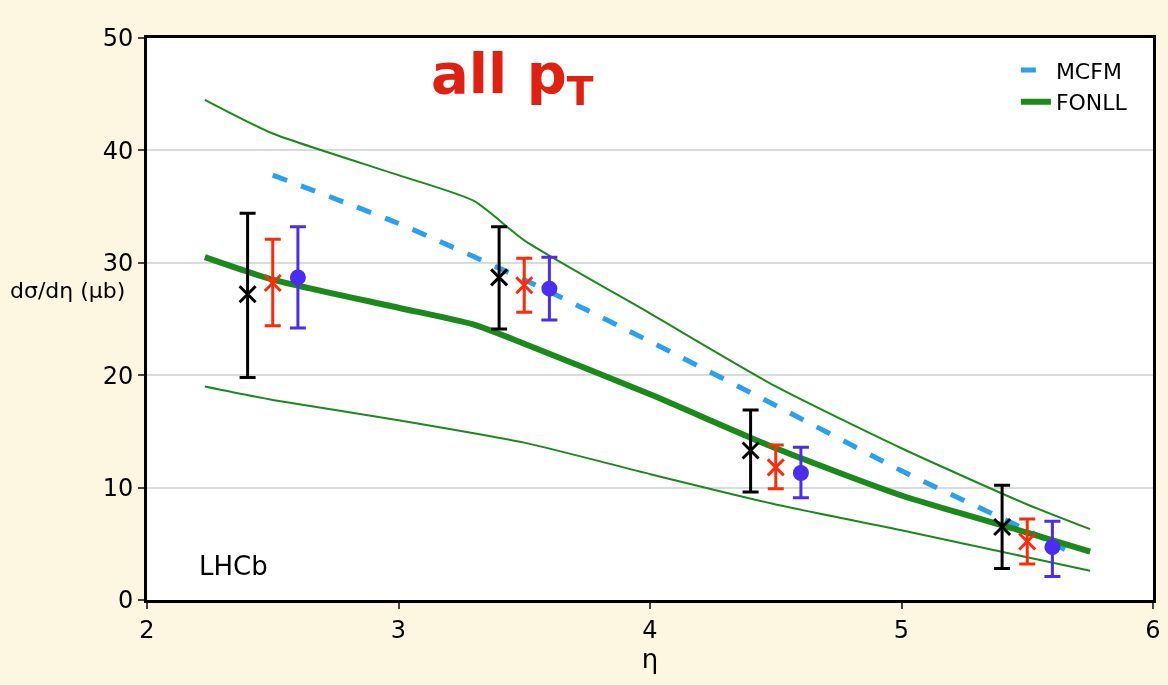  What do you see at coordinates (118, 38) in the screenshot?
I see `y-tick-label: 50` at bounding box center [118, 38].